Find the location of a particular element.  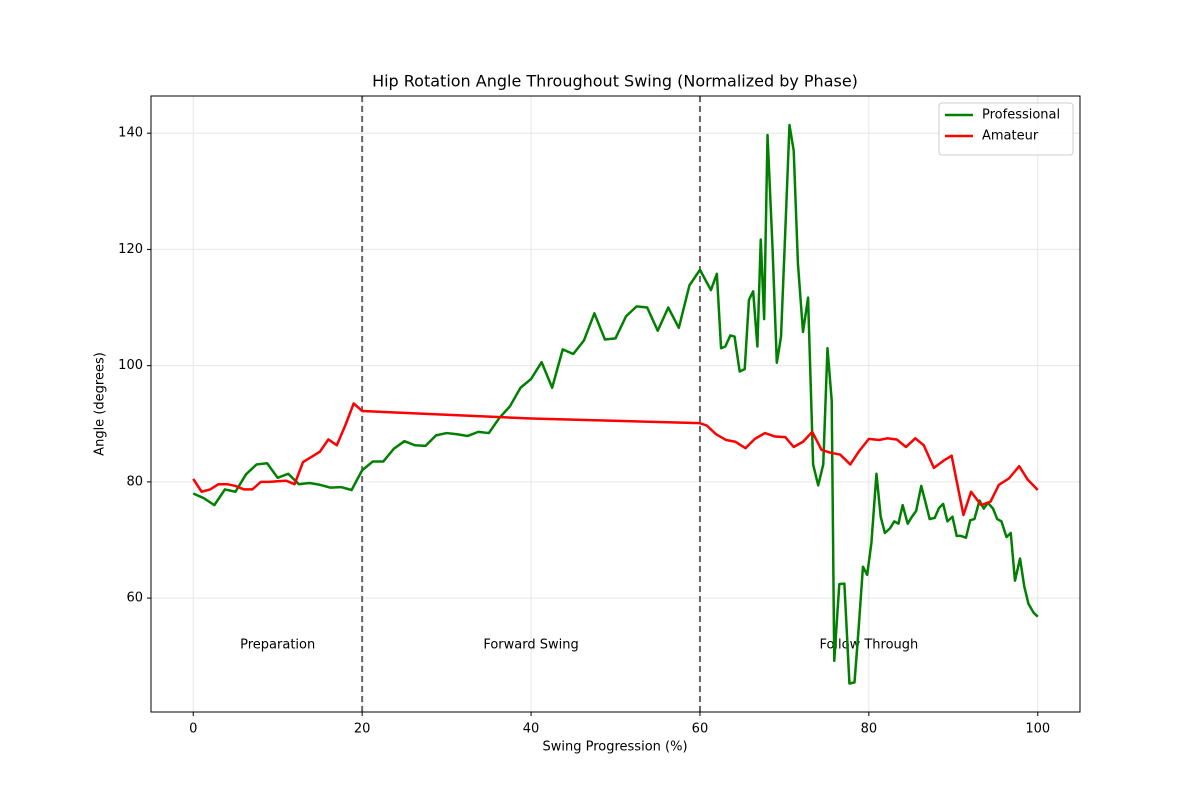

y-tick-label: 100 is located at coordinates (130, 365).